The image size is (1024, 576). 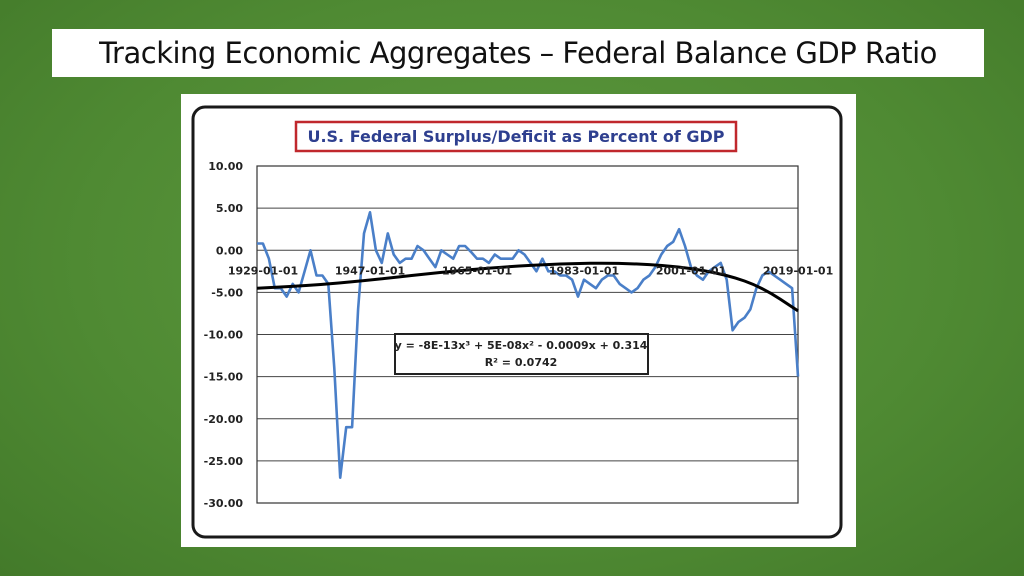 What do you see at coordinates (224, 419) in the screenshot?
I see `y-tick-label: -20.00` at bounding box center [224, 419].